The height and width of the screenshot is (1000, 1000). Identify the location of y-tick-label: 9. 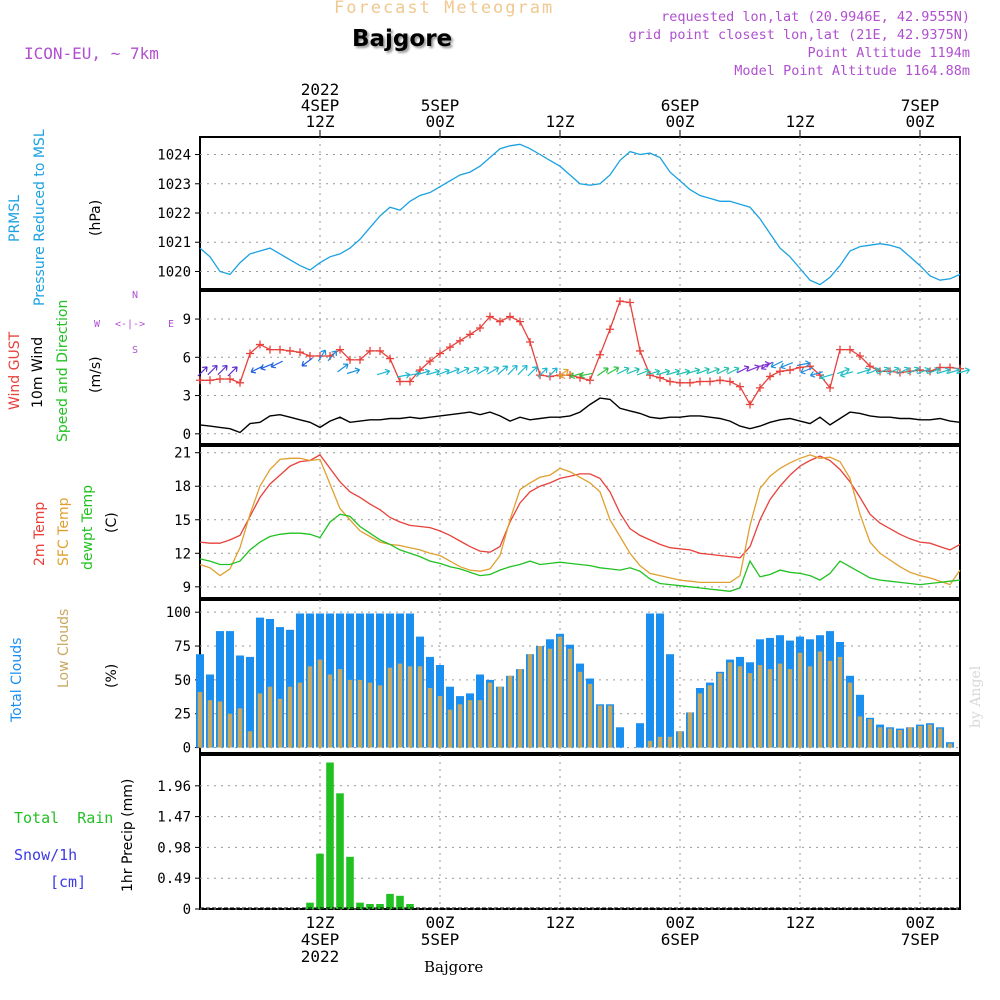
(187, 320).